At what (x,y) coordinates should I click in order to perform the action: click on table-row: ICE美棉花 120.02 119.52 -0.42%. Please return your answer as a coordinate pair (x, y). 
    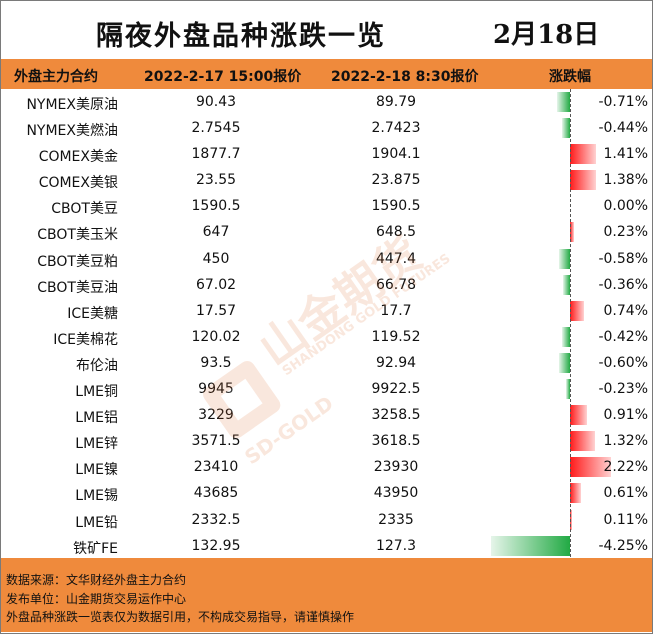
    Looking at the image, I should click on (326, 337).